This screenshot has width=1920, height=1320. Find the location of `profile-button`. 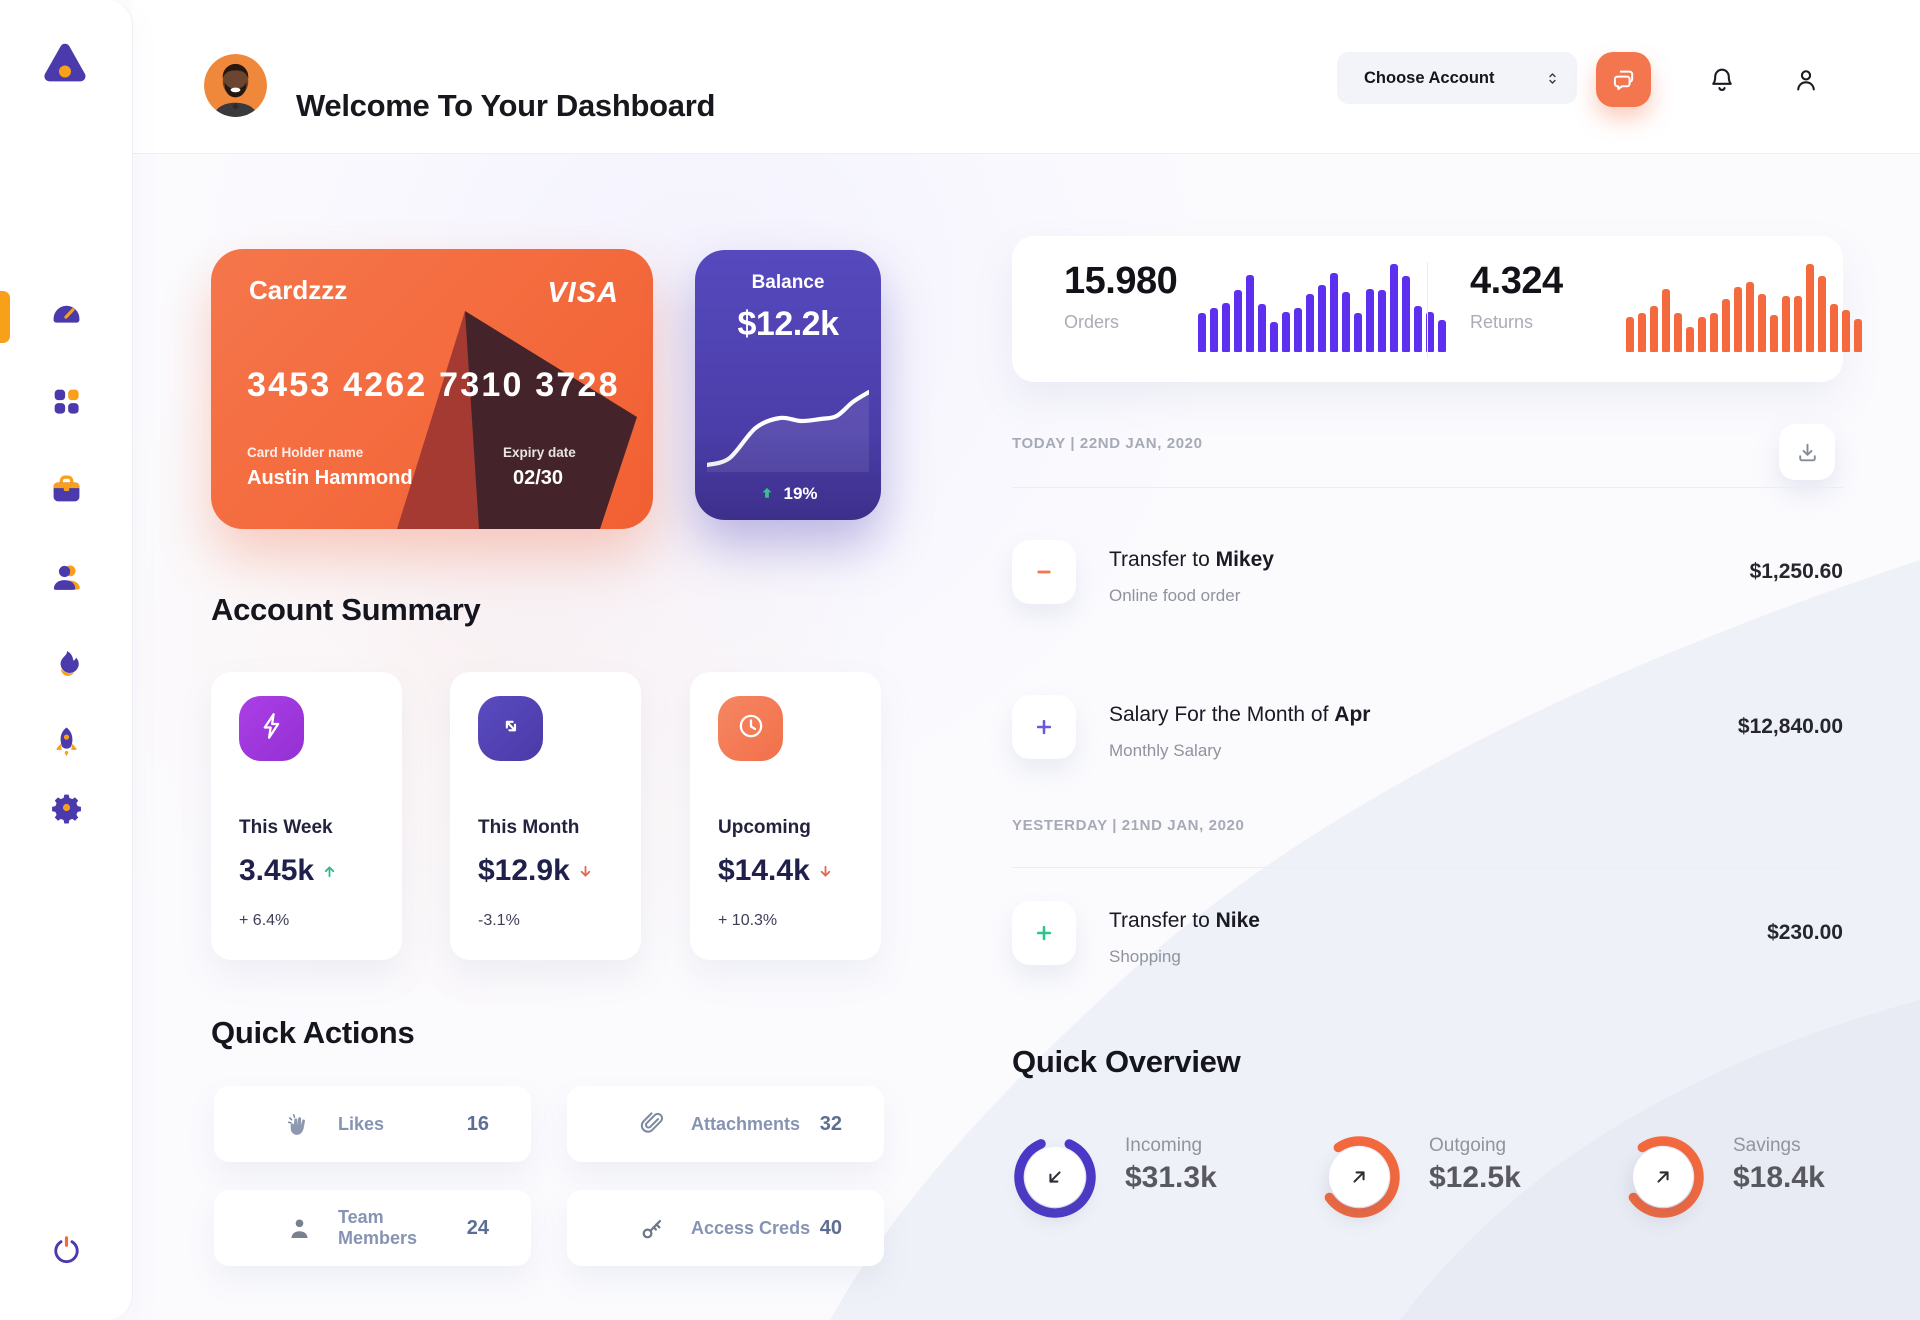

profile-button is located at coordinates (1806, 80).